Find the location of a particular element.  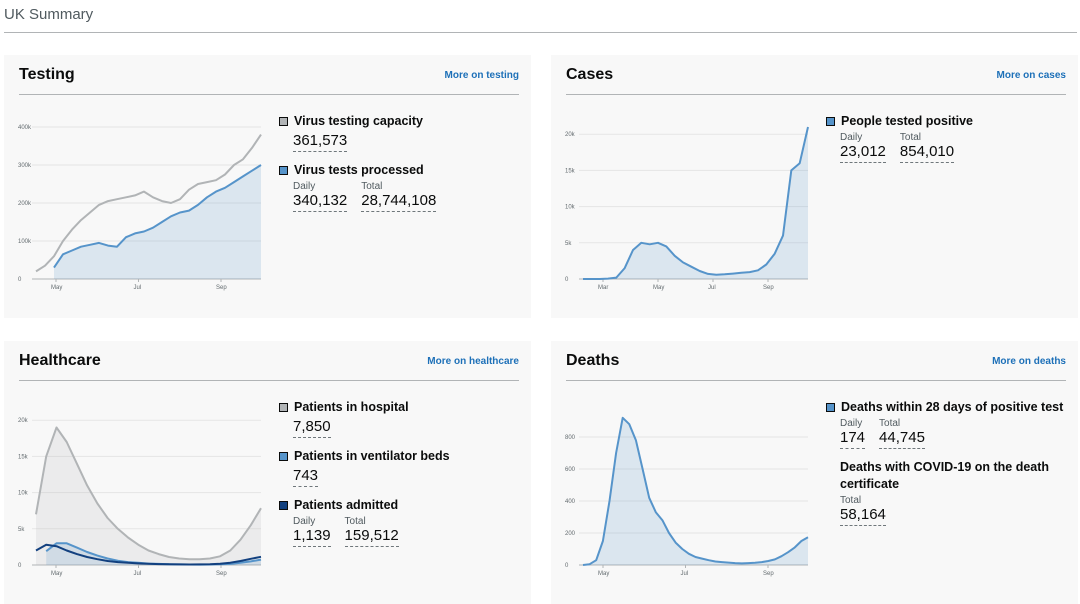

metric-value-group: Daily 174 is located at coordinates (853, 433).